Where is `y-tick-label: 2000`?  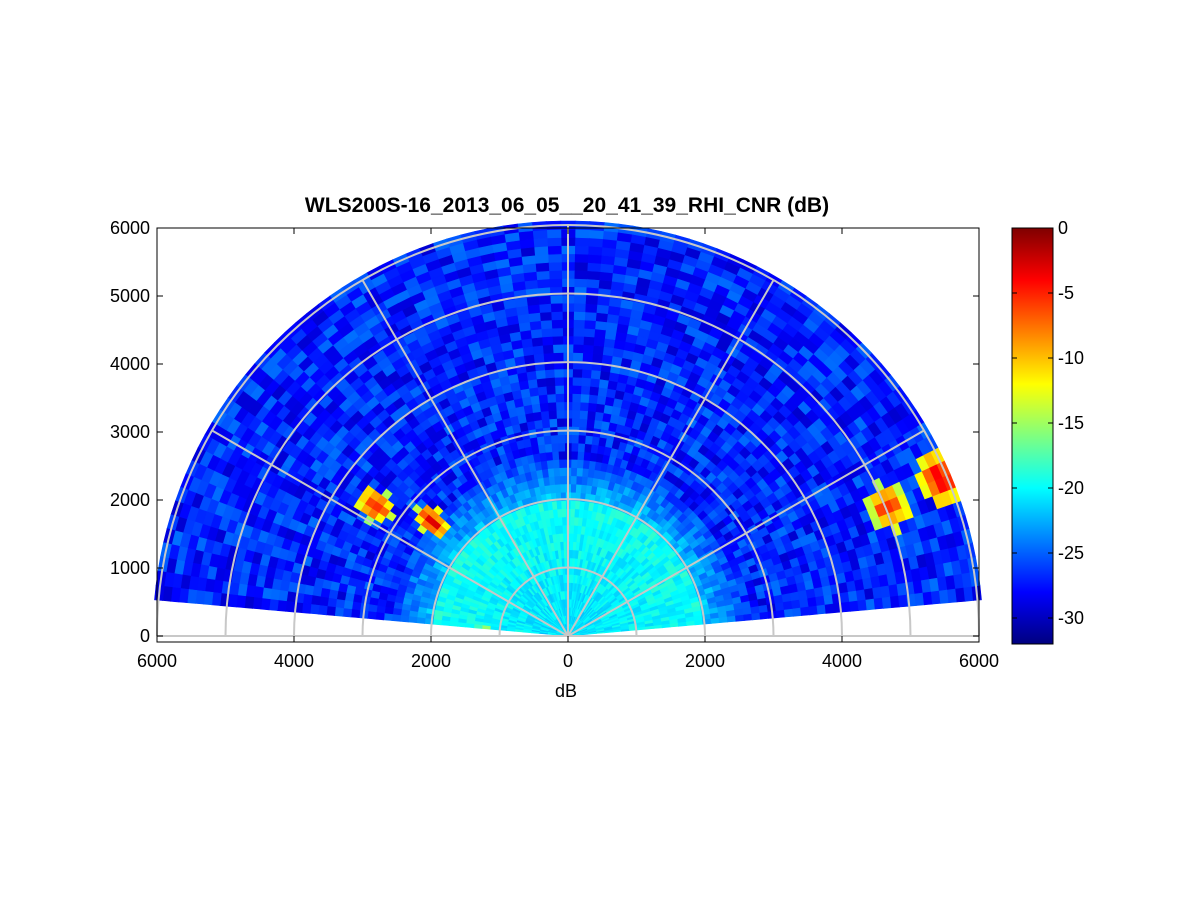 y-tick-label: 2000 is located at coordinates (130, 500).